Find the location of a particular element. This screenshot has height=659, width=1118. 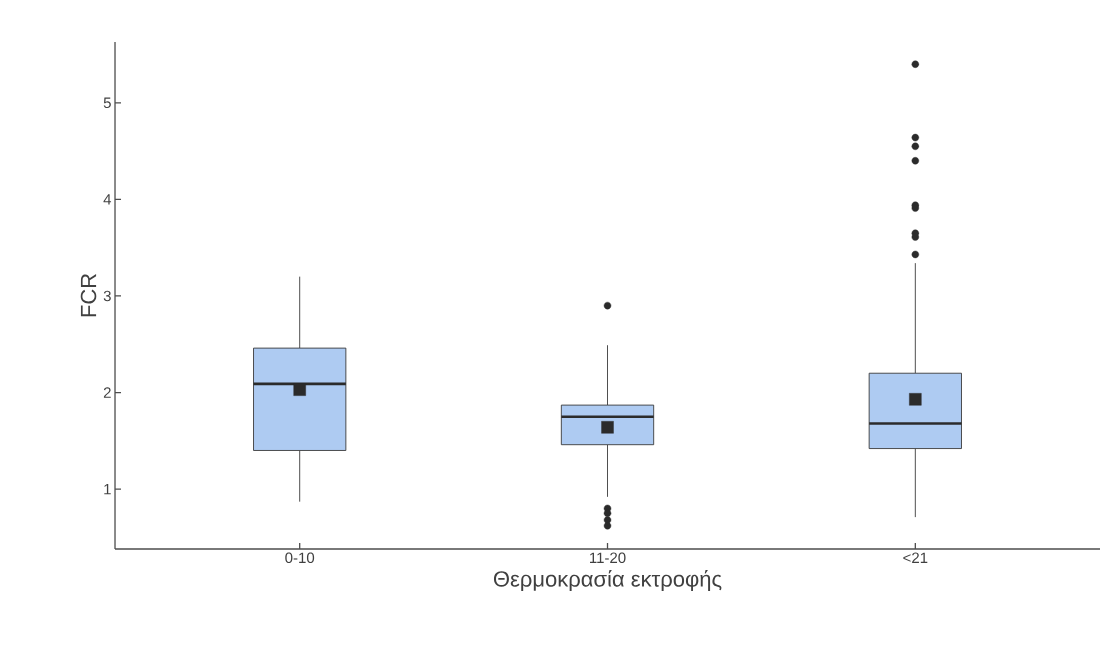

y-tick-label: 2 is located at coordinates (107, 392).